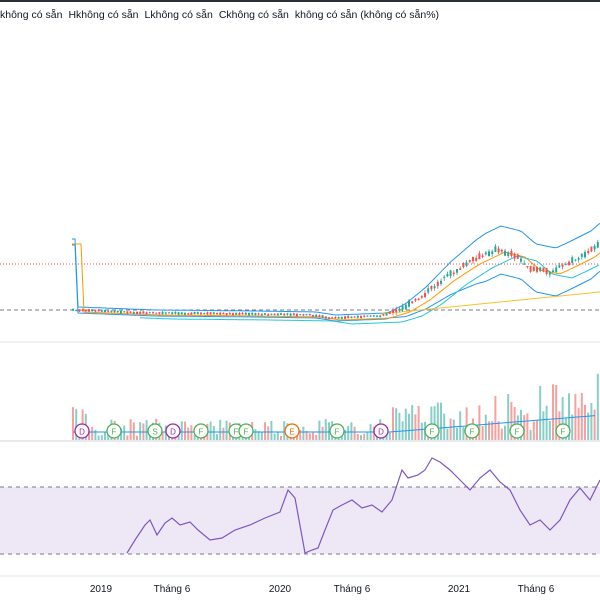  What do you see at coordinates (369, 290) in the screenshot?
I see `ma-teal-line` at bounding box center [369, 290].